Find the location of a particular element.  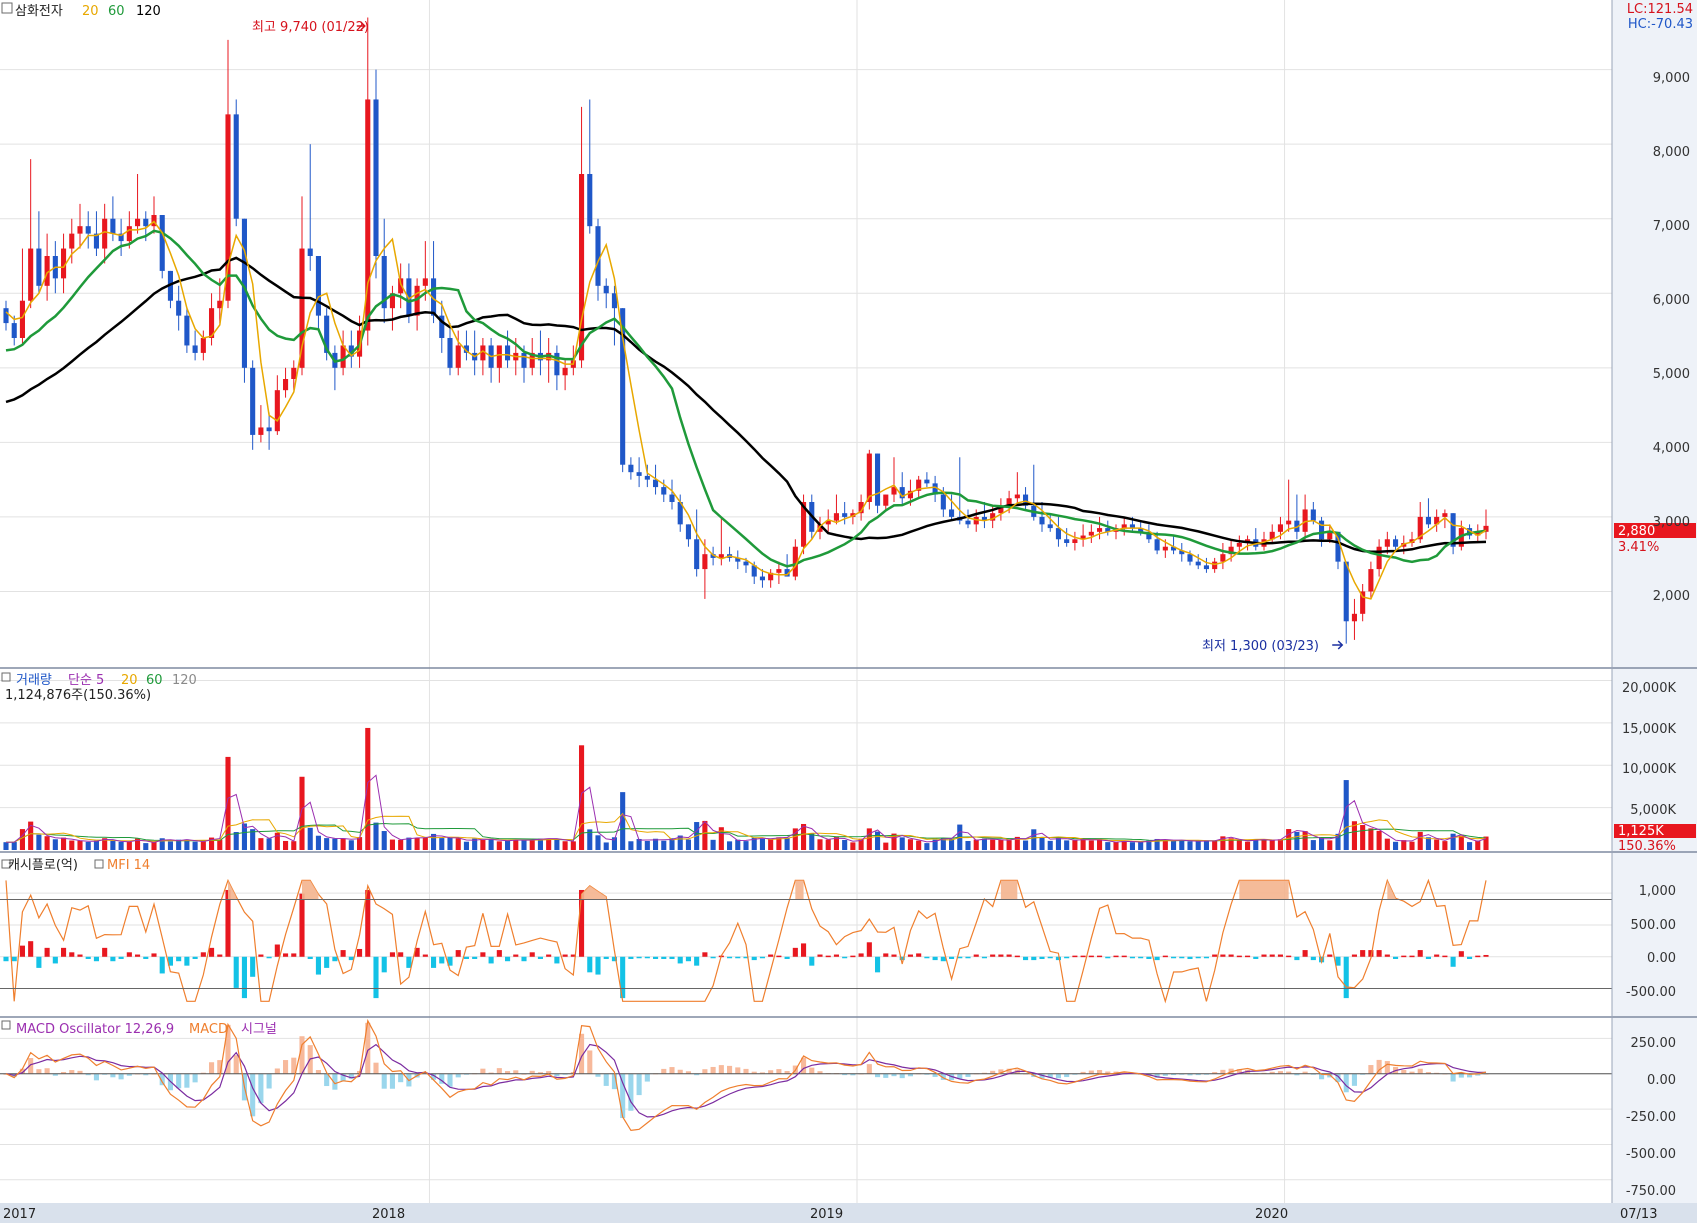

x-tick-label: 2020 is located at coordinates (1271, 1214).